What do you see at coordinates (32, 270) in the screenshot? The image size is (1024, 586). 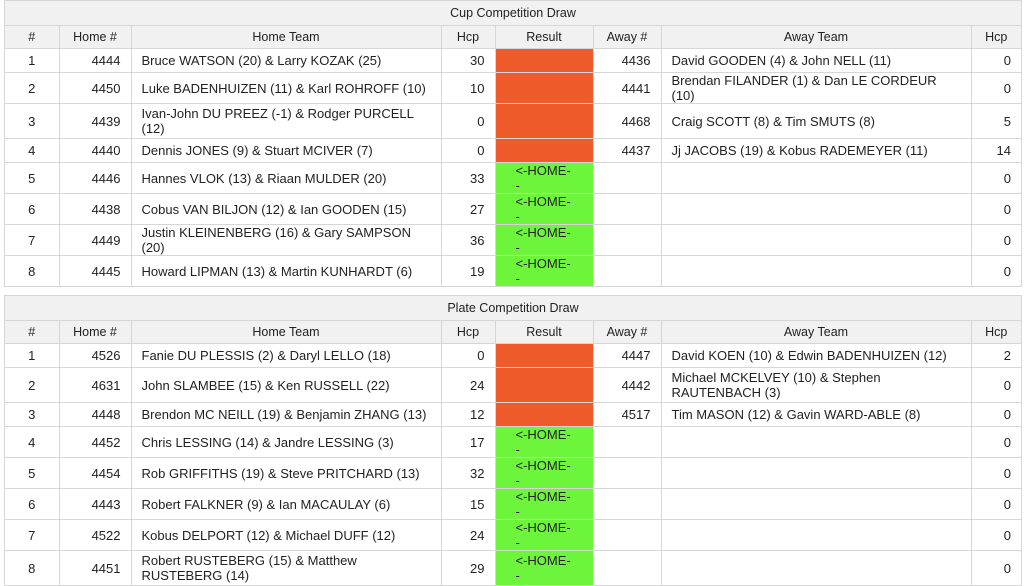 I see `row-number-cell: 8` at bounding box center [32, 270].